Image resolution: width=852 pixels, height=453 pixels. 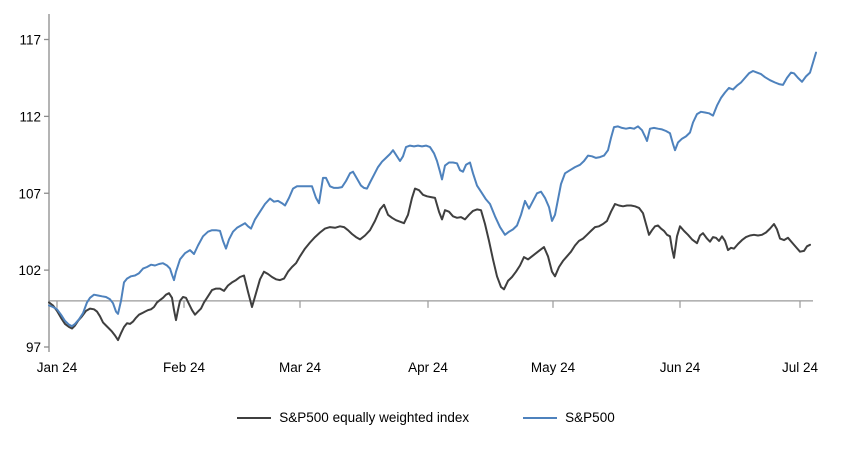 What do you see at coordinates (540, 417) in the screenshot?
I see `sp500-line-swatch` at bounding box center [540, 417].